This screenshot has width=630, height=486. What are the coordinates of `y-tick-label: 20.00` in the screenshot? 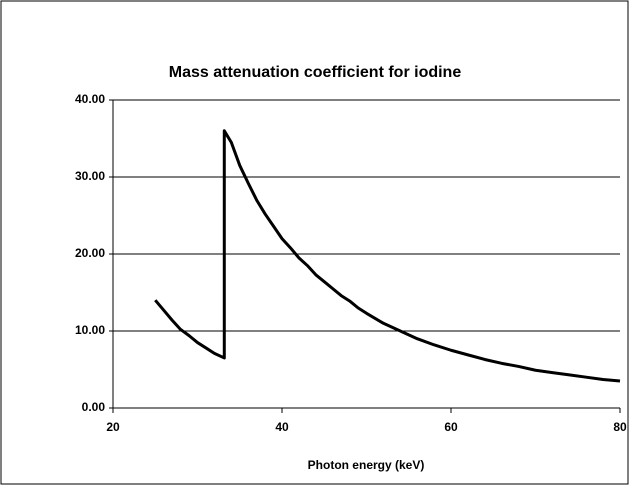 It's located at (90, 253).